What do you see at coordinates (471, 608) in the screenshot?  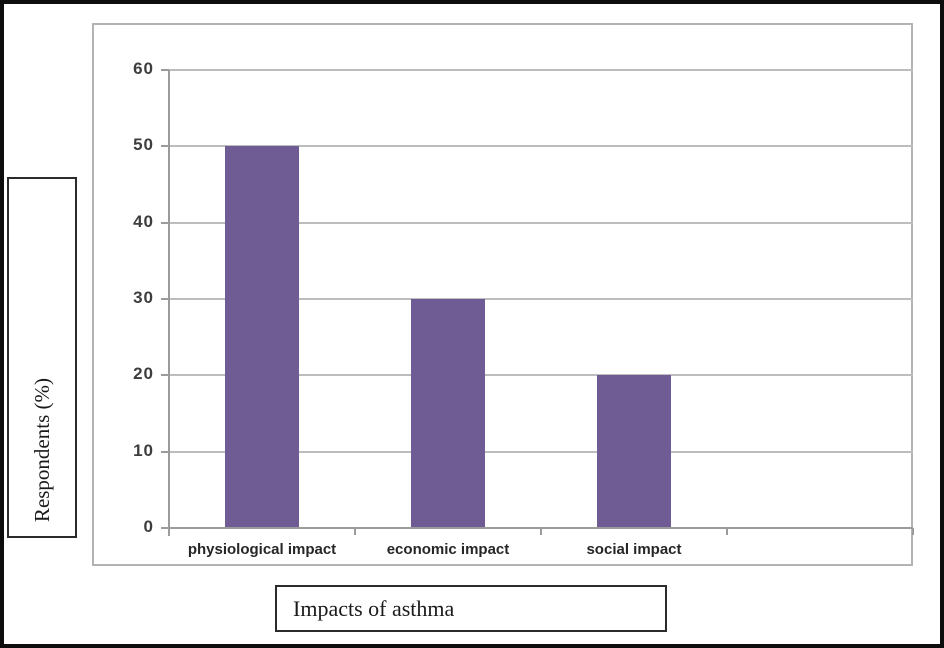 I see `x-axis-title-box: Impacts of asthma` at bounding box center [471, 608].